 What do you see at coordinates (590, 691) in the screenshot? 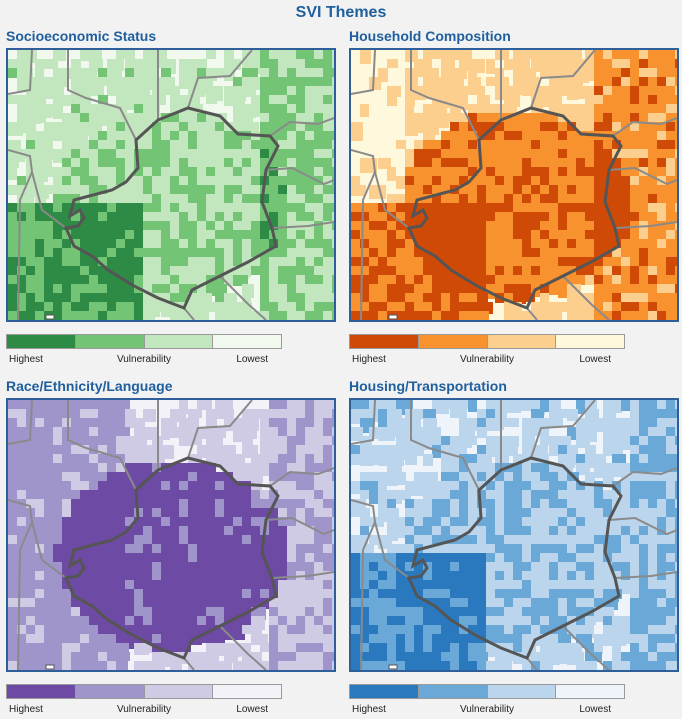
I see `legend-swatch-lowest` at bounding box center [590, 691].